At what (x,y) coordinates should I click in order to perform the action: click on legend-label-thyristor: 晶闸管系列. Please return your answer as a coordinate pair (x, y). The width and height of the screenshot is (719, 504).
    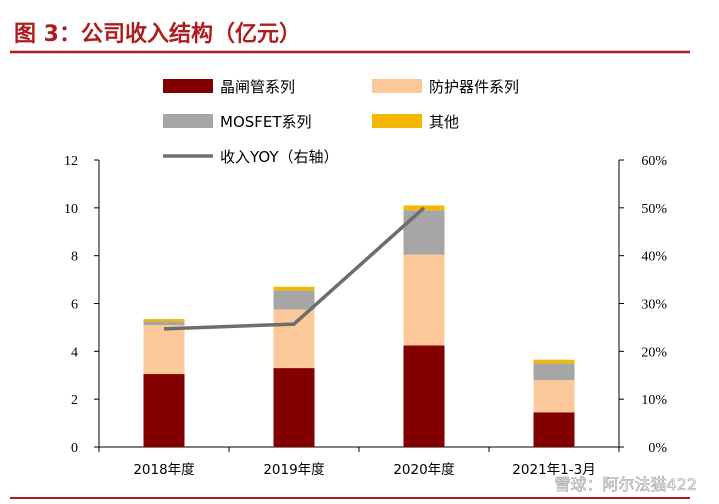
    Looking at the image, I should click on (257, 87).